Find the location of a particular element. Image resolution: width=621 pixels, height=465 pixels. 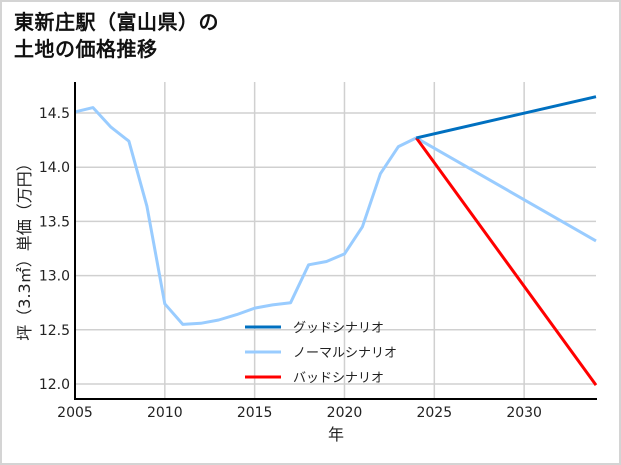

y-tick-label: 14.5 is located at coordinates (54, 114).